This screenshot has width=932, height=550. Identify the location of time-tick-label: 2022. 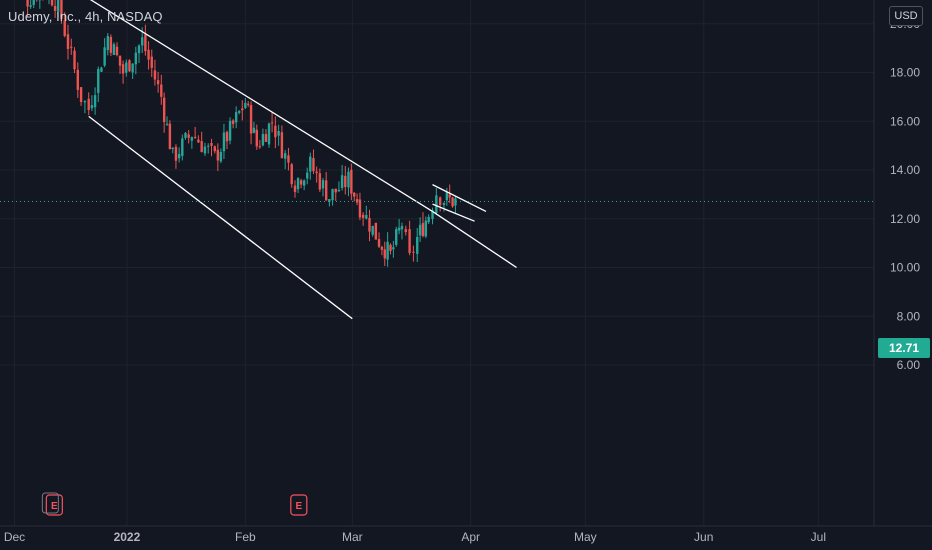
(127, 537).